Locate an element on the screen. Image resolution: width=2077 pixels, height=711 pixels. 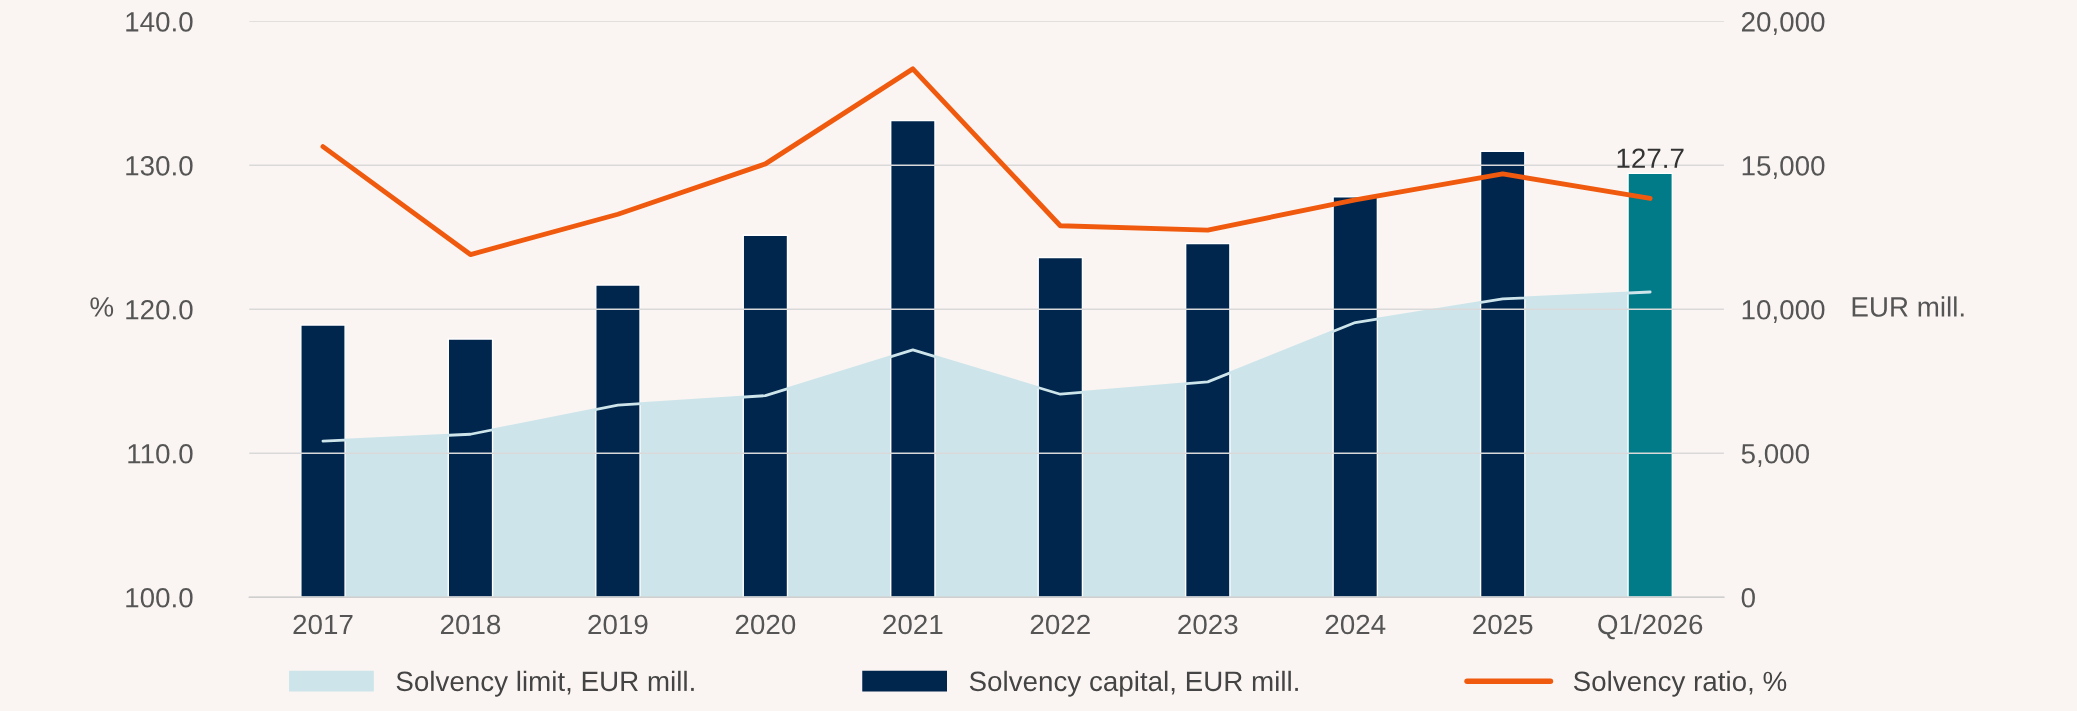
x-tick-label: 2019 is located at coordinates (618, 624).